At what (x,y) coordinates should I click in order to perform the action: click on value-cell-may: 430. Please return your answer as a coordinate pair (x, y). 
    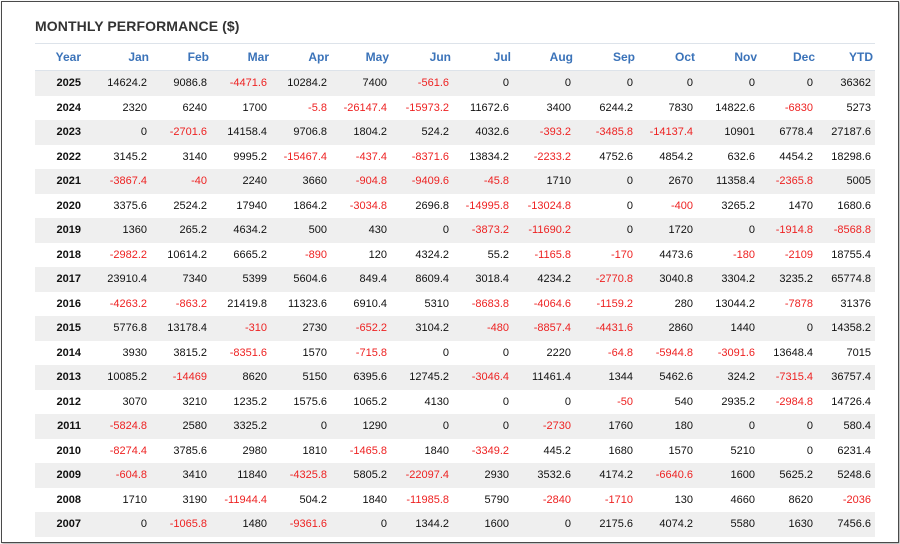
    Looking at the image, I should click on (361, 230).